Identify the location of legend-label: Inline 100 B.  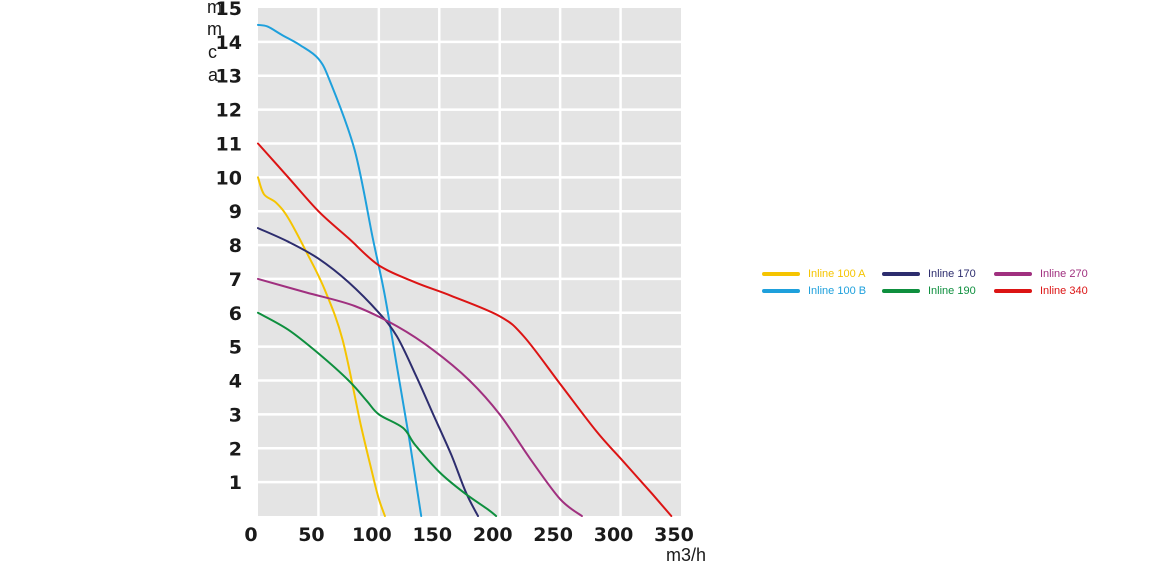
(837, 291).